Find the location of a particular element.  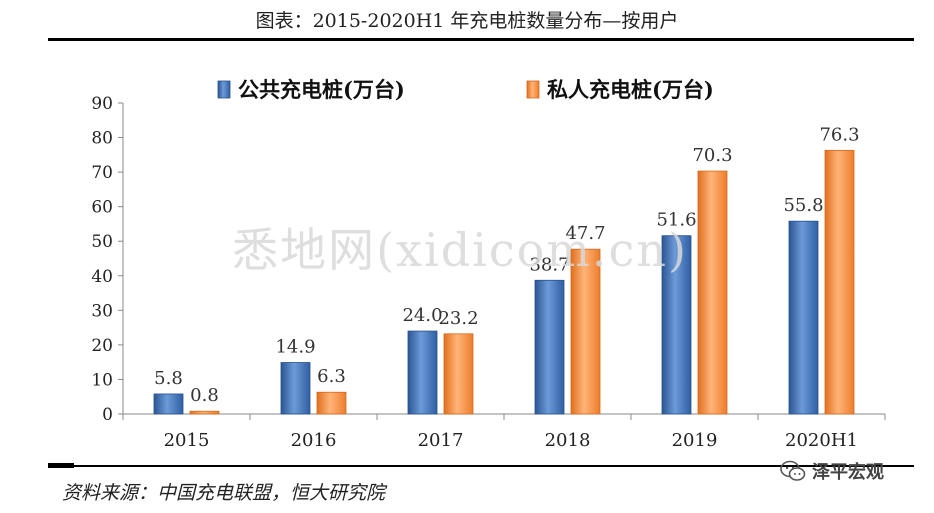

y-tick-label: 10 is located at coordinates (102, 380).